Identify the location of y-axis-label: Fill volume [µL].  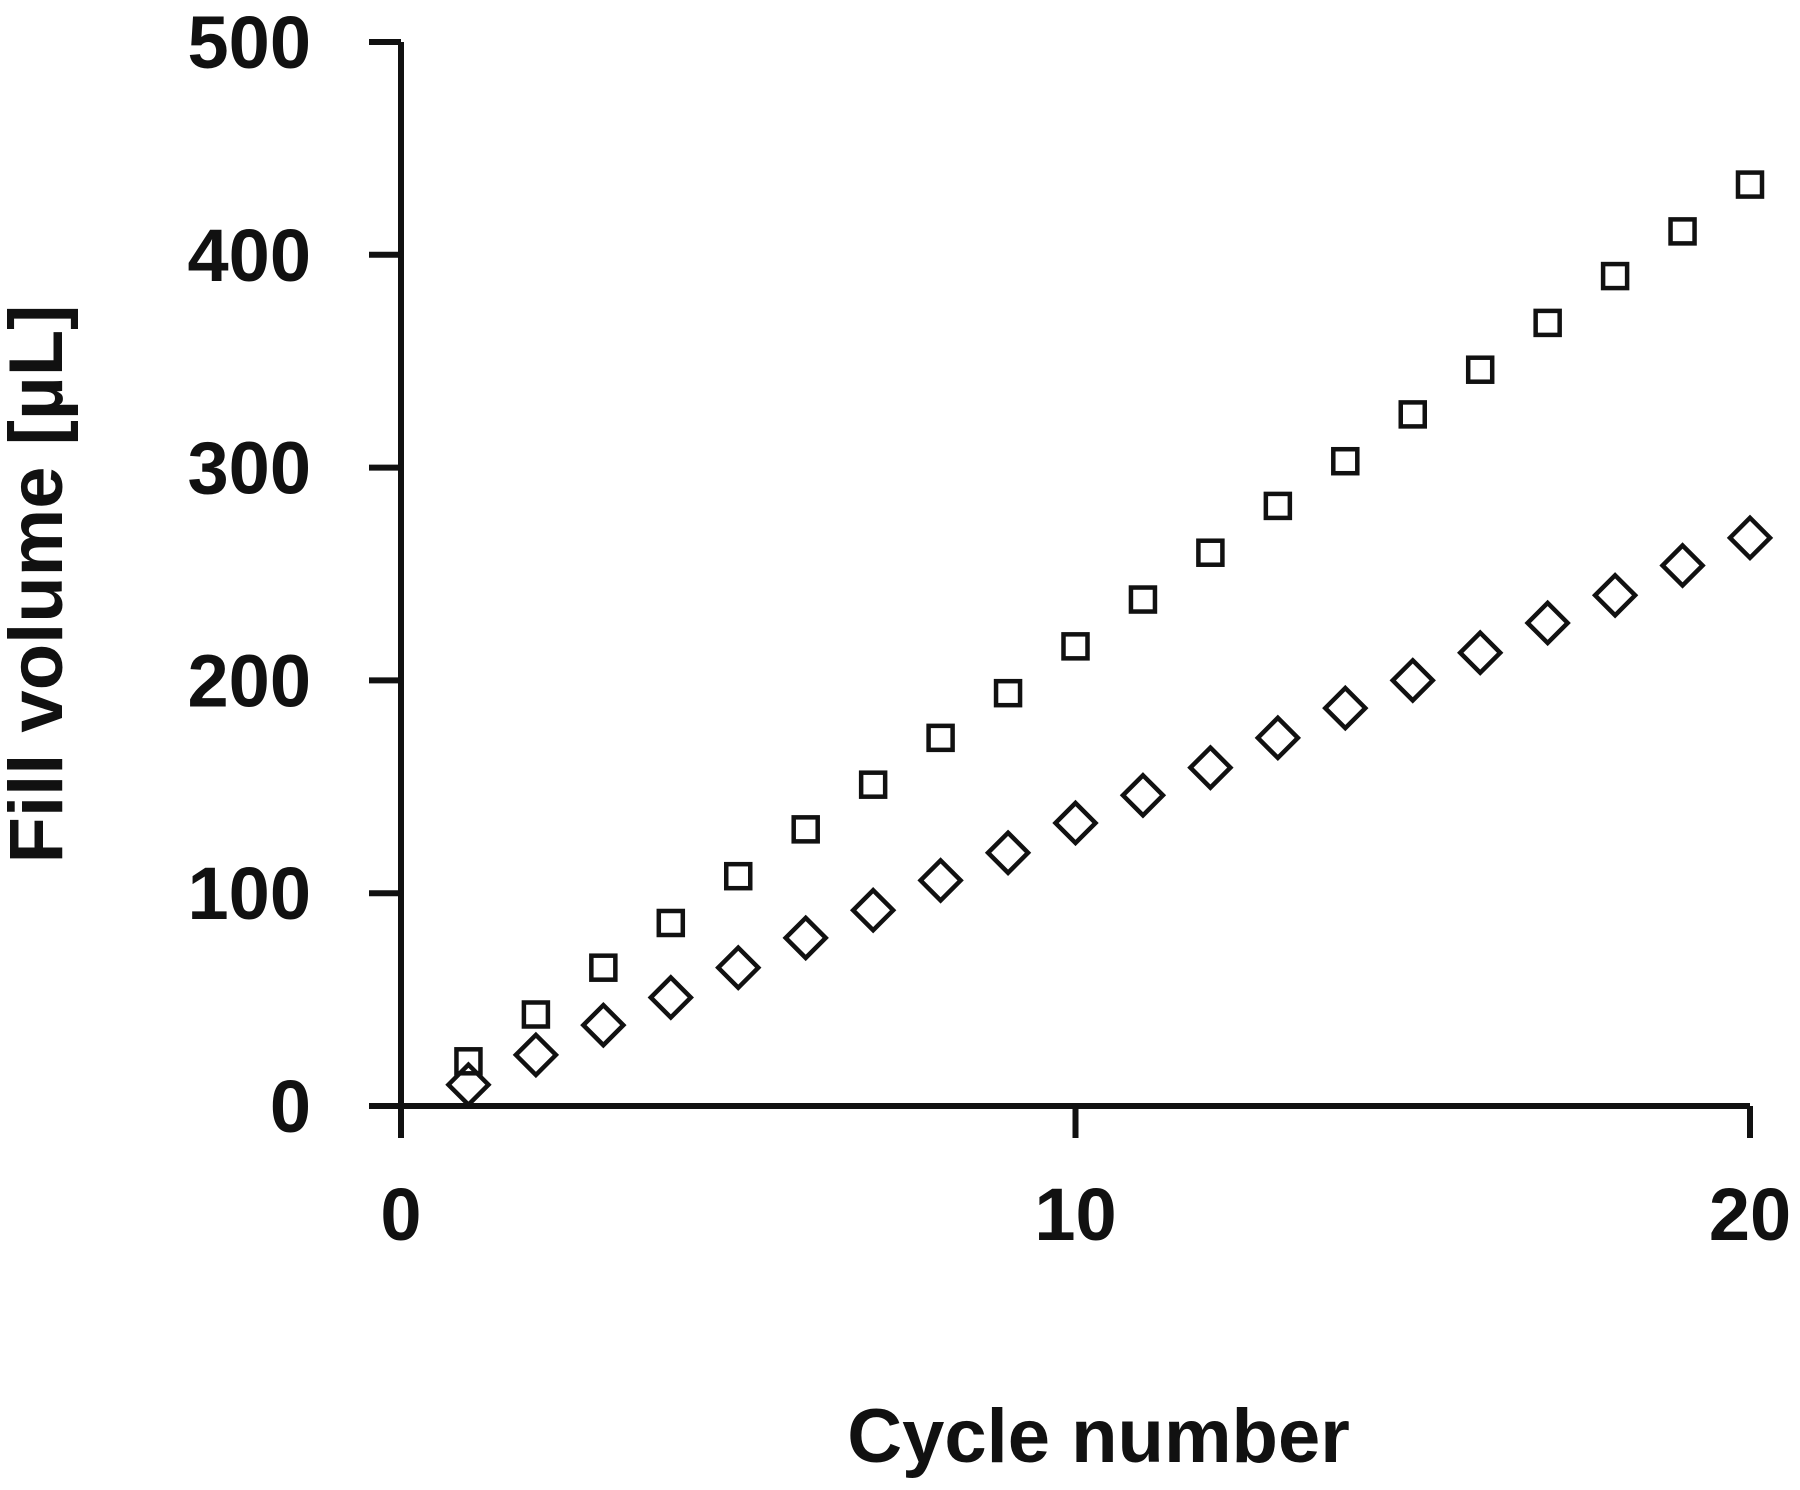
(39, 584).